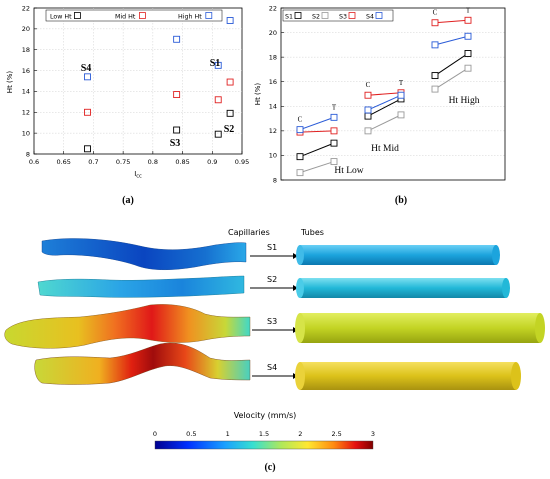 This screenshot has width=550, height=479. What do you see at coordinates (128, 200) in the screenshot?
I see `panel-label-a: (a)` at bounding box center [128, 200].